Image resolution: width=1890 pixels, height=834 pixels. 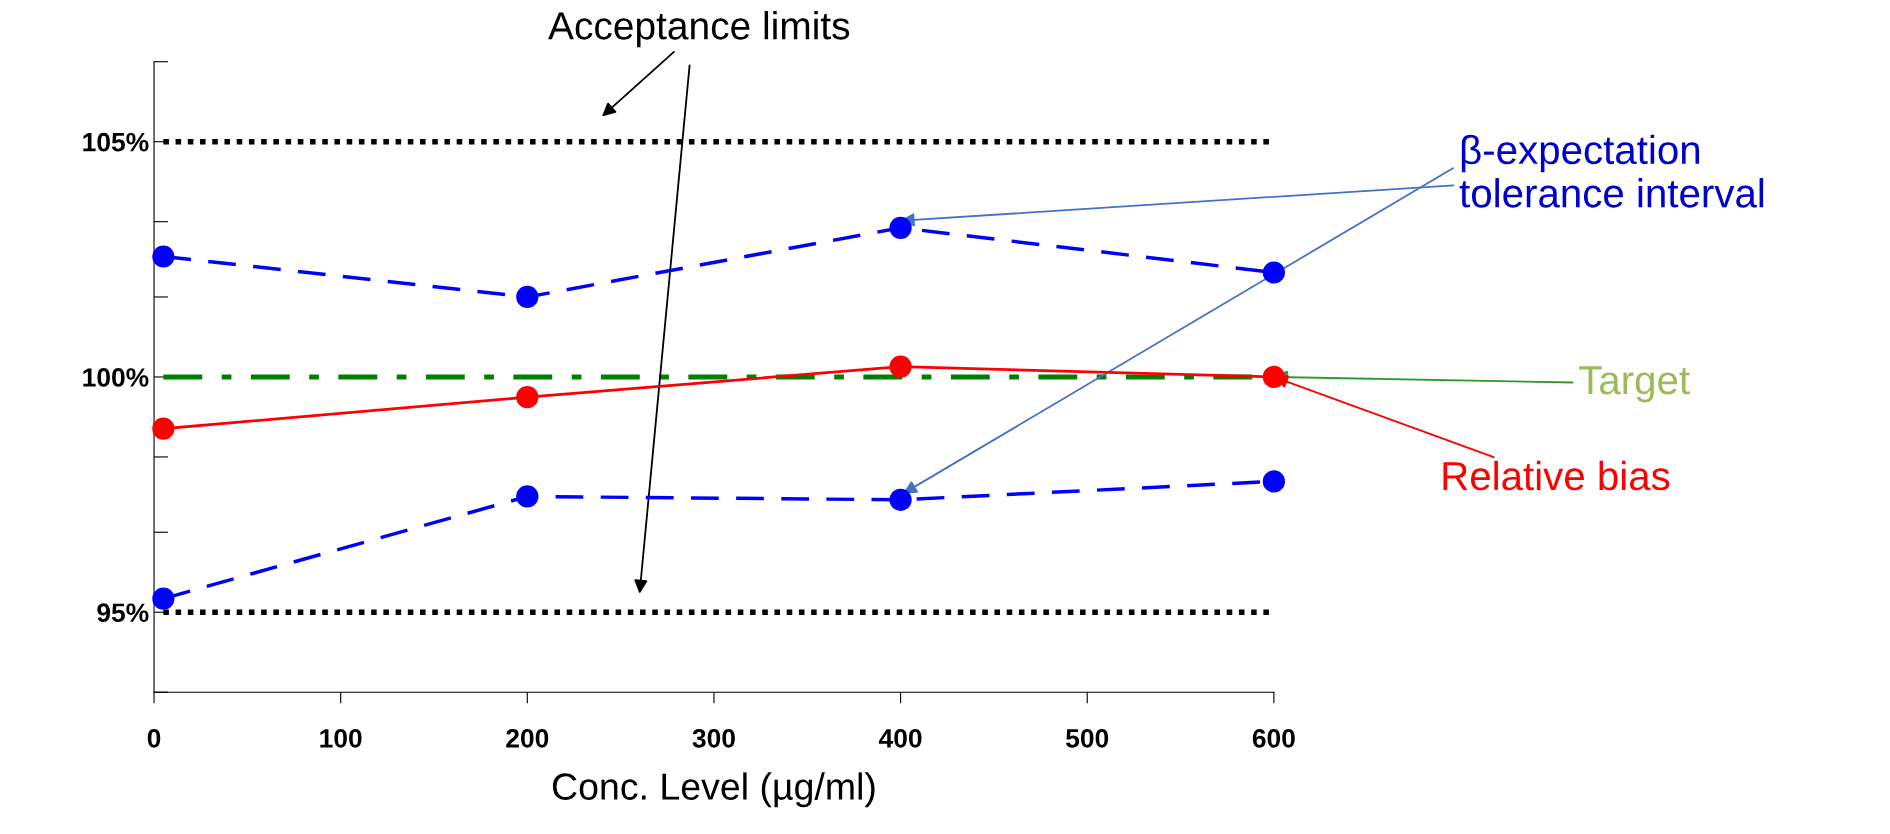 What do you see at coordinates (713, 790) in the screenshot?
I see `x-axis-title: Conc. Level (µg/ml)` at bounding box center [713, 790].